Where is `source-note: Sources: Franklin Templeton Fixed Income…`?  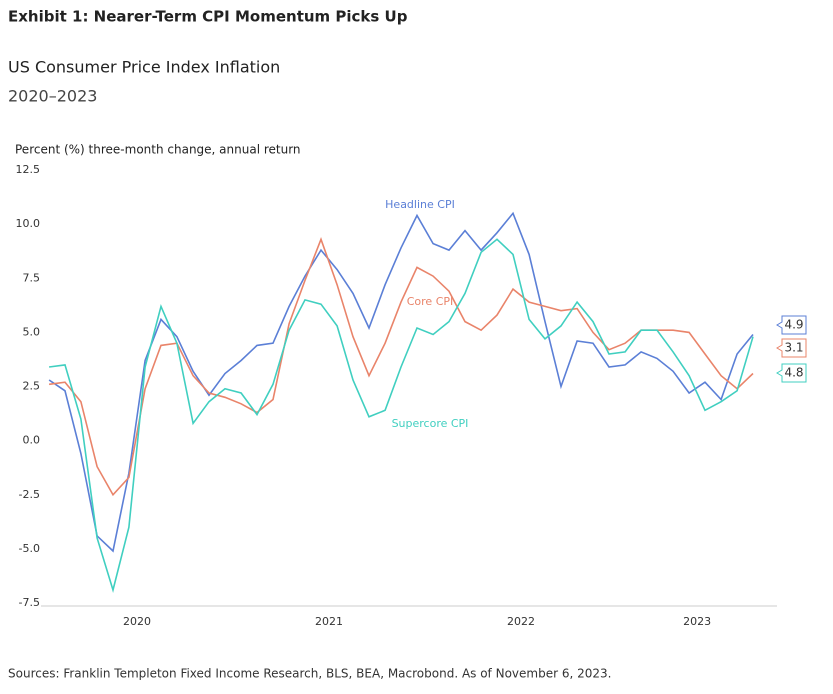
source-note: Sources: Franklin Templeton Fixed Income… is located at coordinates (309, 674).